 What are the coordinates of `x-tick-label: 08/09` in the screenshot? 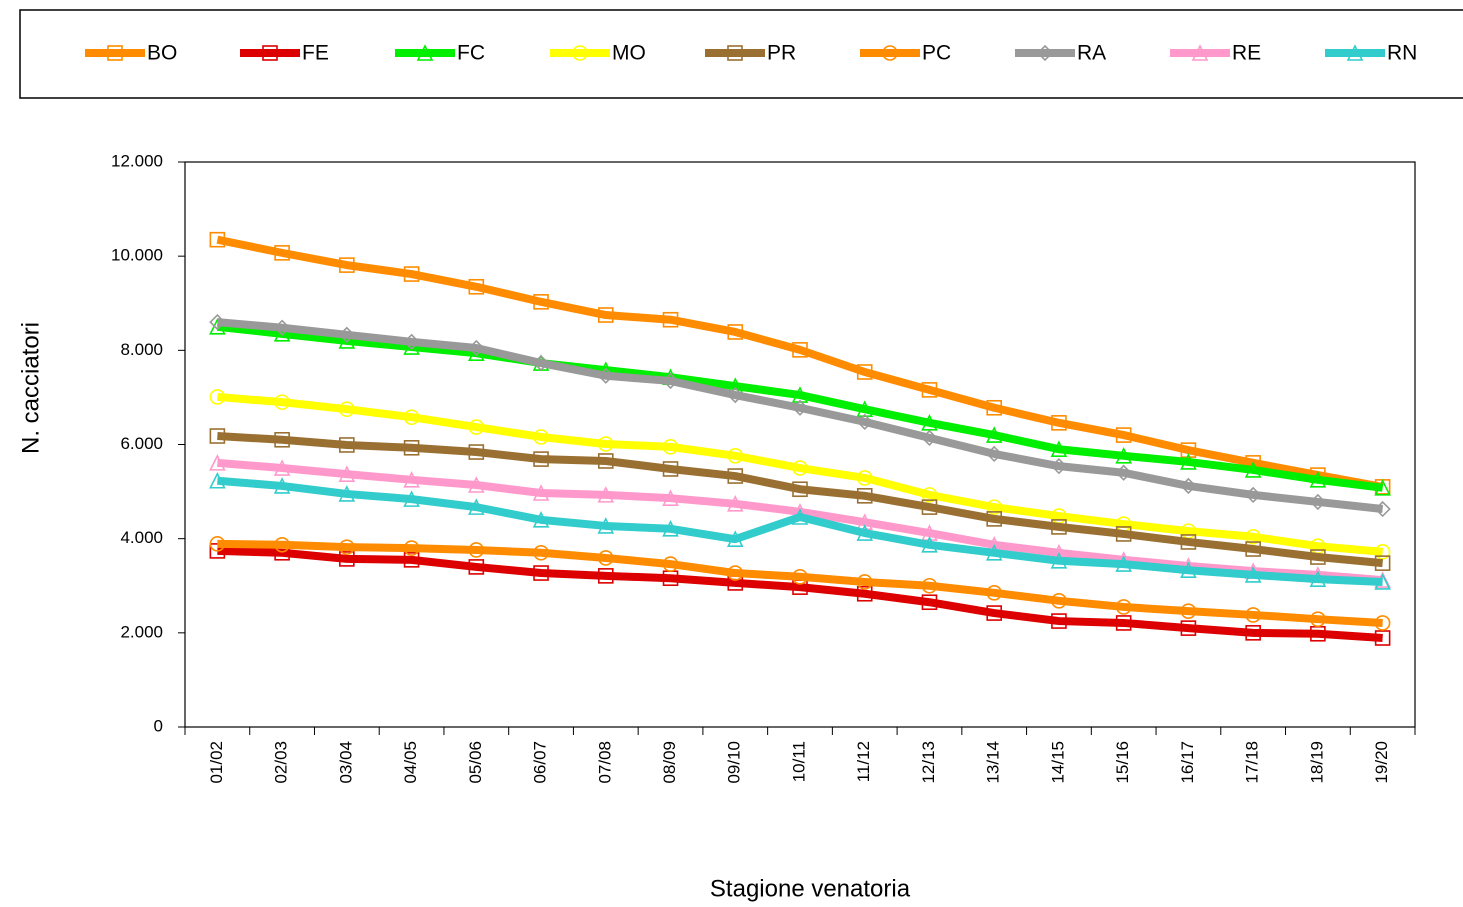 It's located at (669, 762).